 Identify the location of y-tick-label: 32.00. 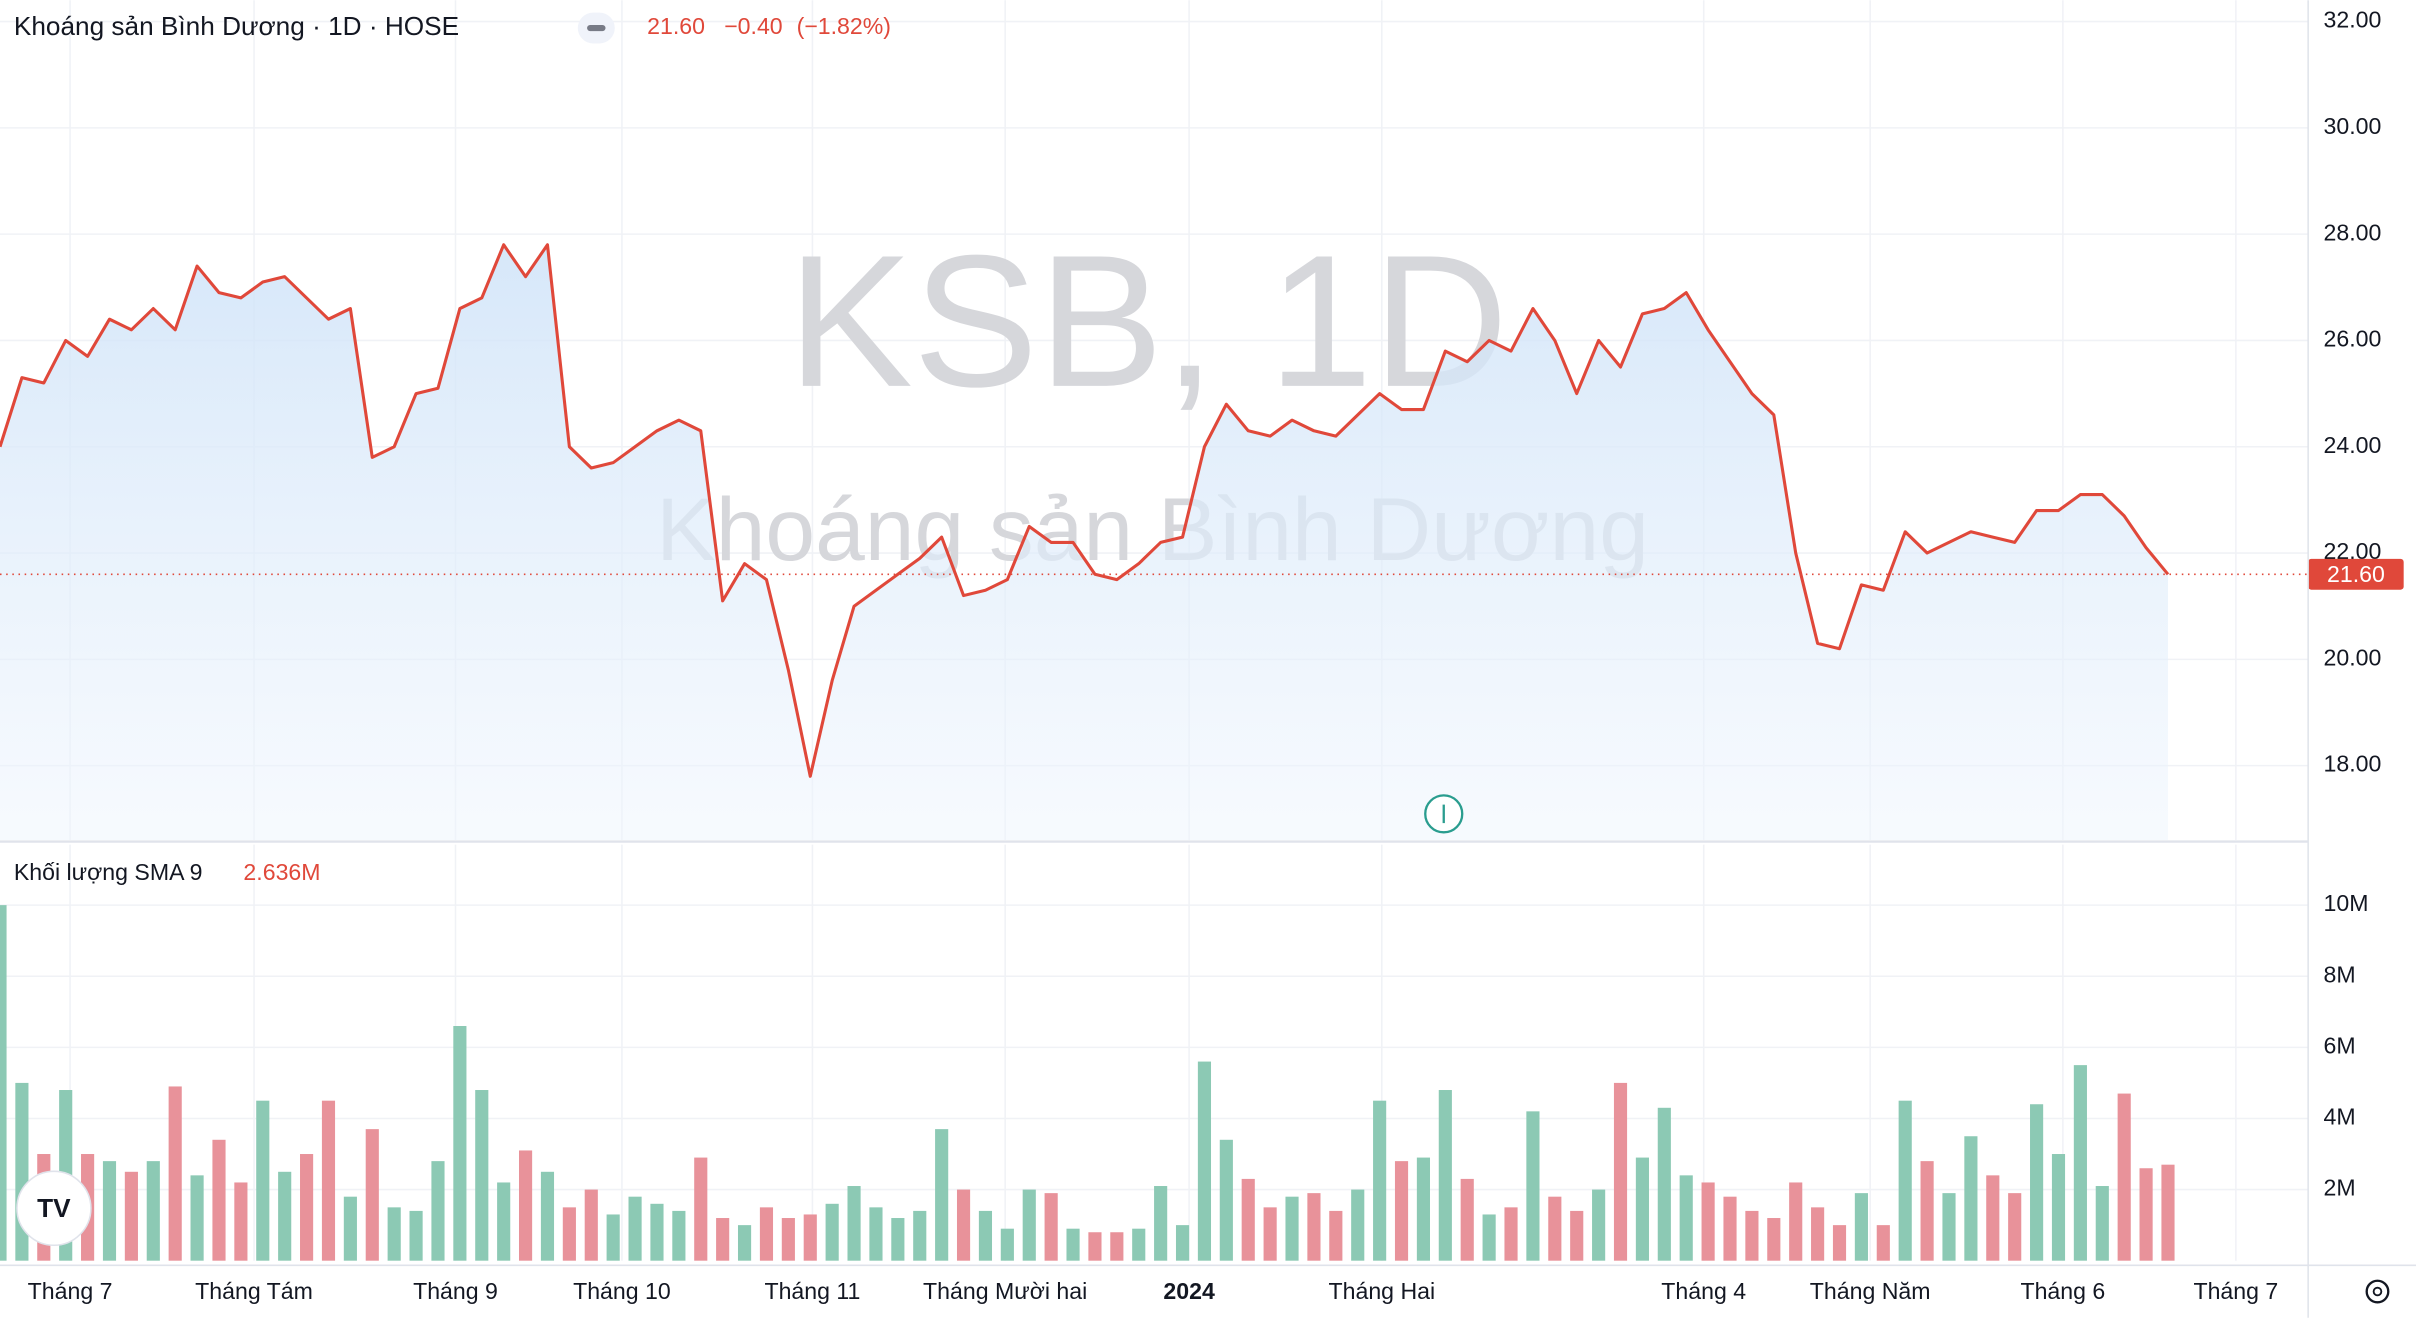
(2353, 20).